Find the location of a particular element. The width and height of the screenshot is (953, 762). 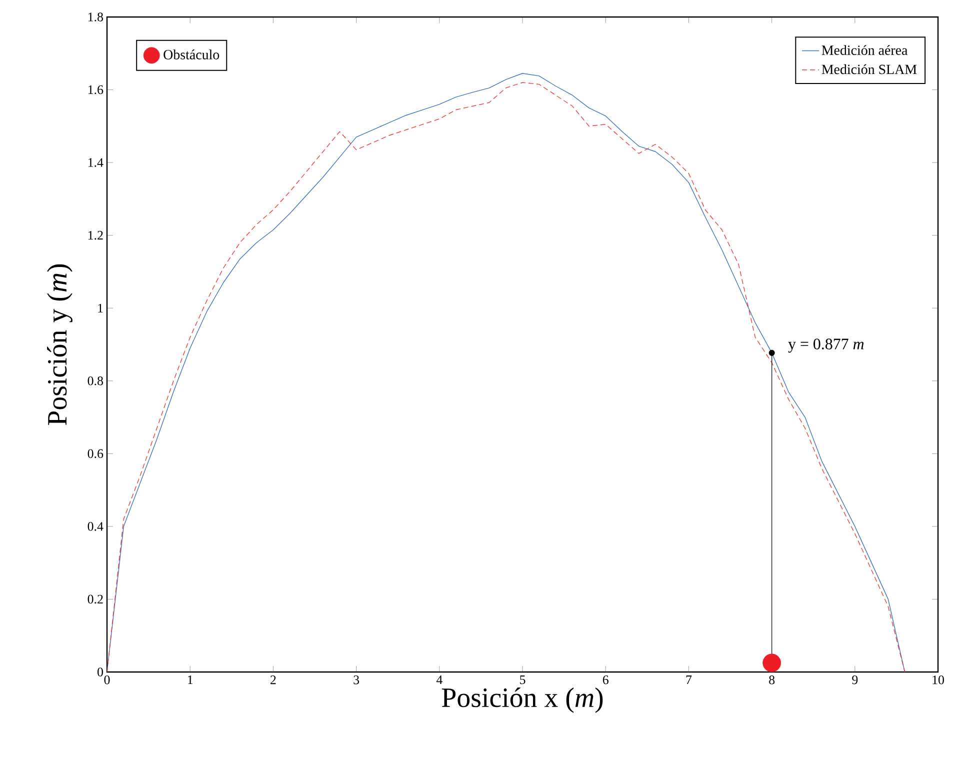

y-tick-label: 0.6 is located at coordinates (96, 453).